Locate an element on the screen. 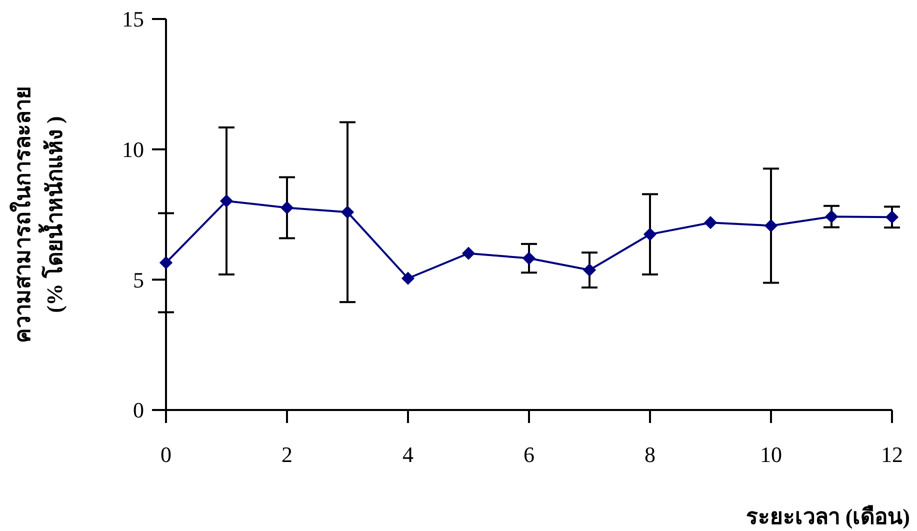 The height and width of the screenshot is (531, 917). y-axis-title: ความสามารถในการละลาย (% โดยน้ำหนักแห้ง ) is located at coordinates (38, 214).